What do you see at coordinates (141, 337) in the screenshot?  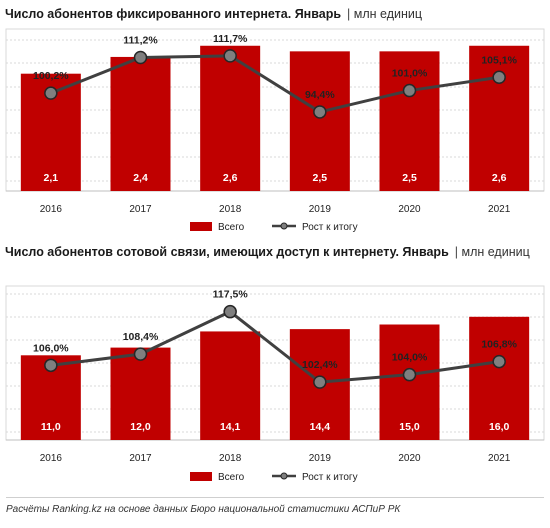 I see `growth-value-label: 108,4%` at bounding box center [141, 337].